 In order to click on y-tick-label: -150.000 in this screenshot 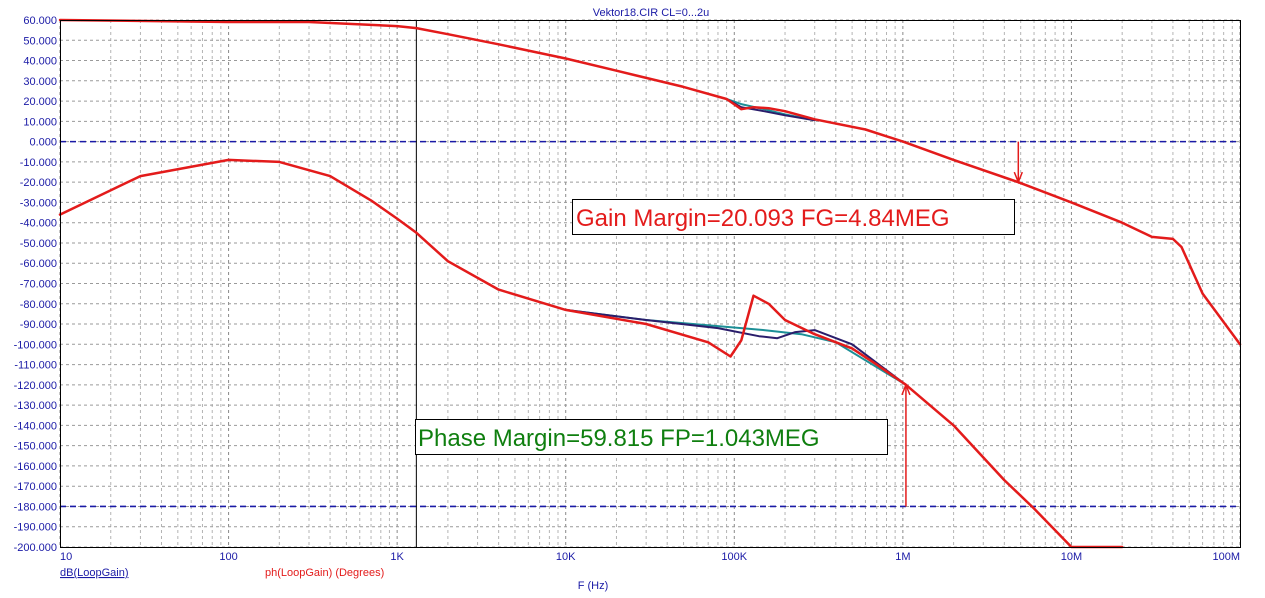, I will do `click(35, 447)`.